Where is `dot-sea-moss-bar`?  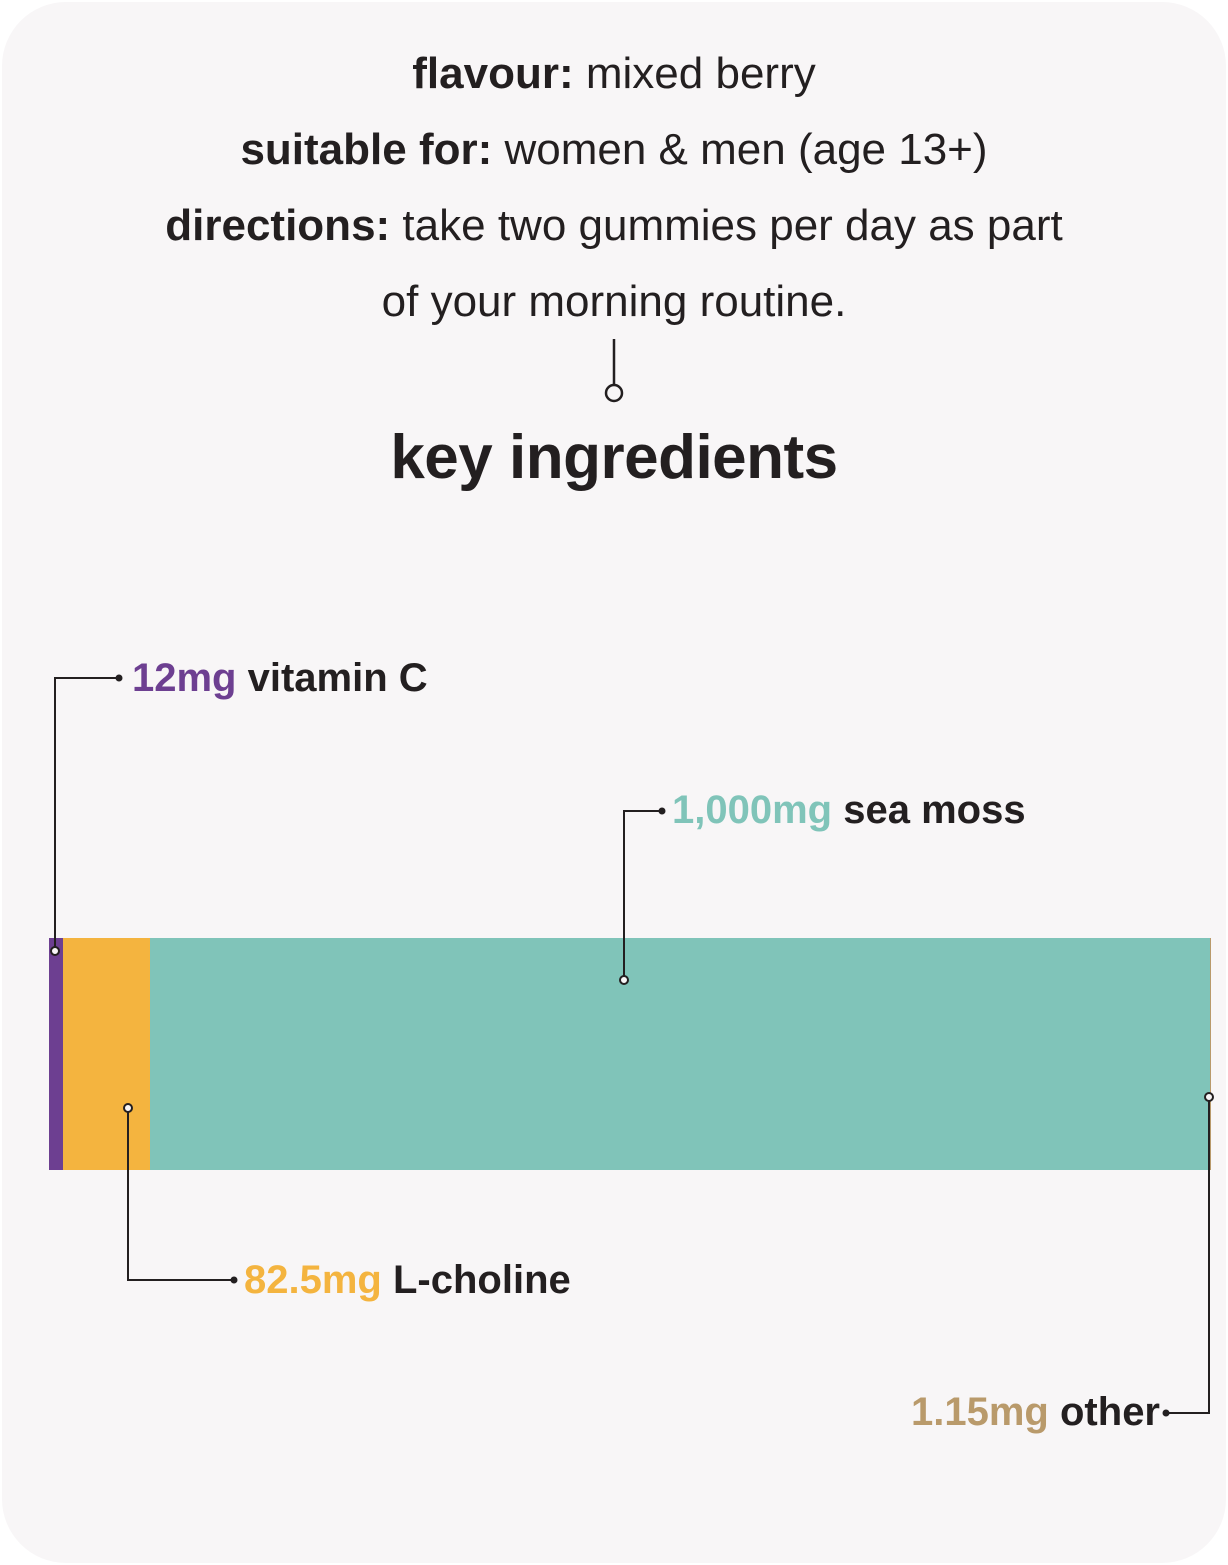 dot-sea-moss-bar is located at coordinates (624, 980).